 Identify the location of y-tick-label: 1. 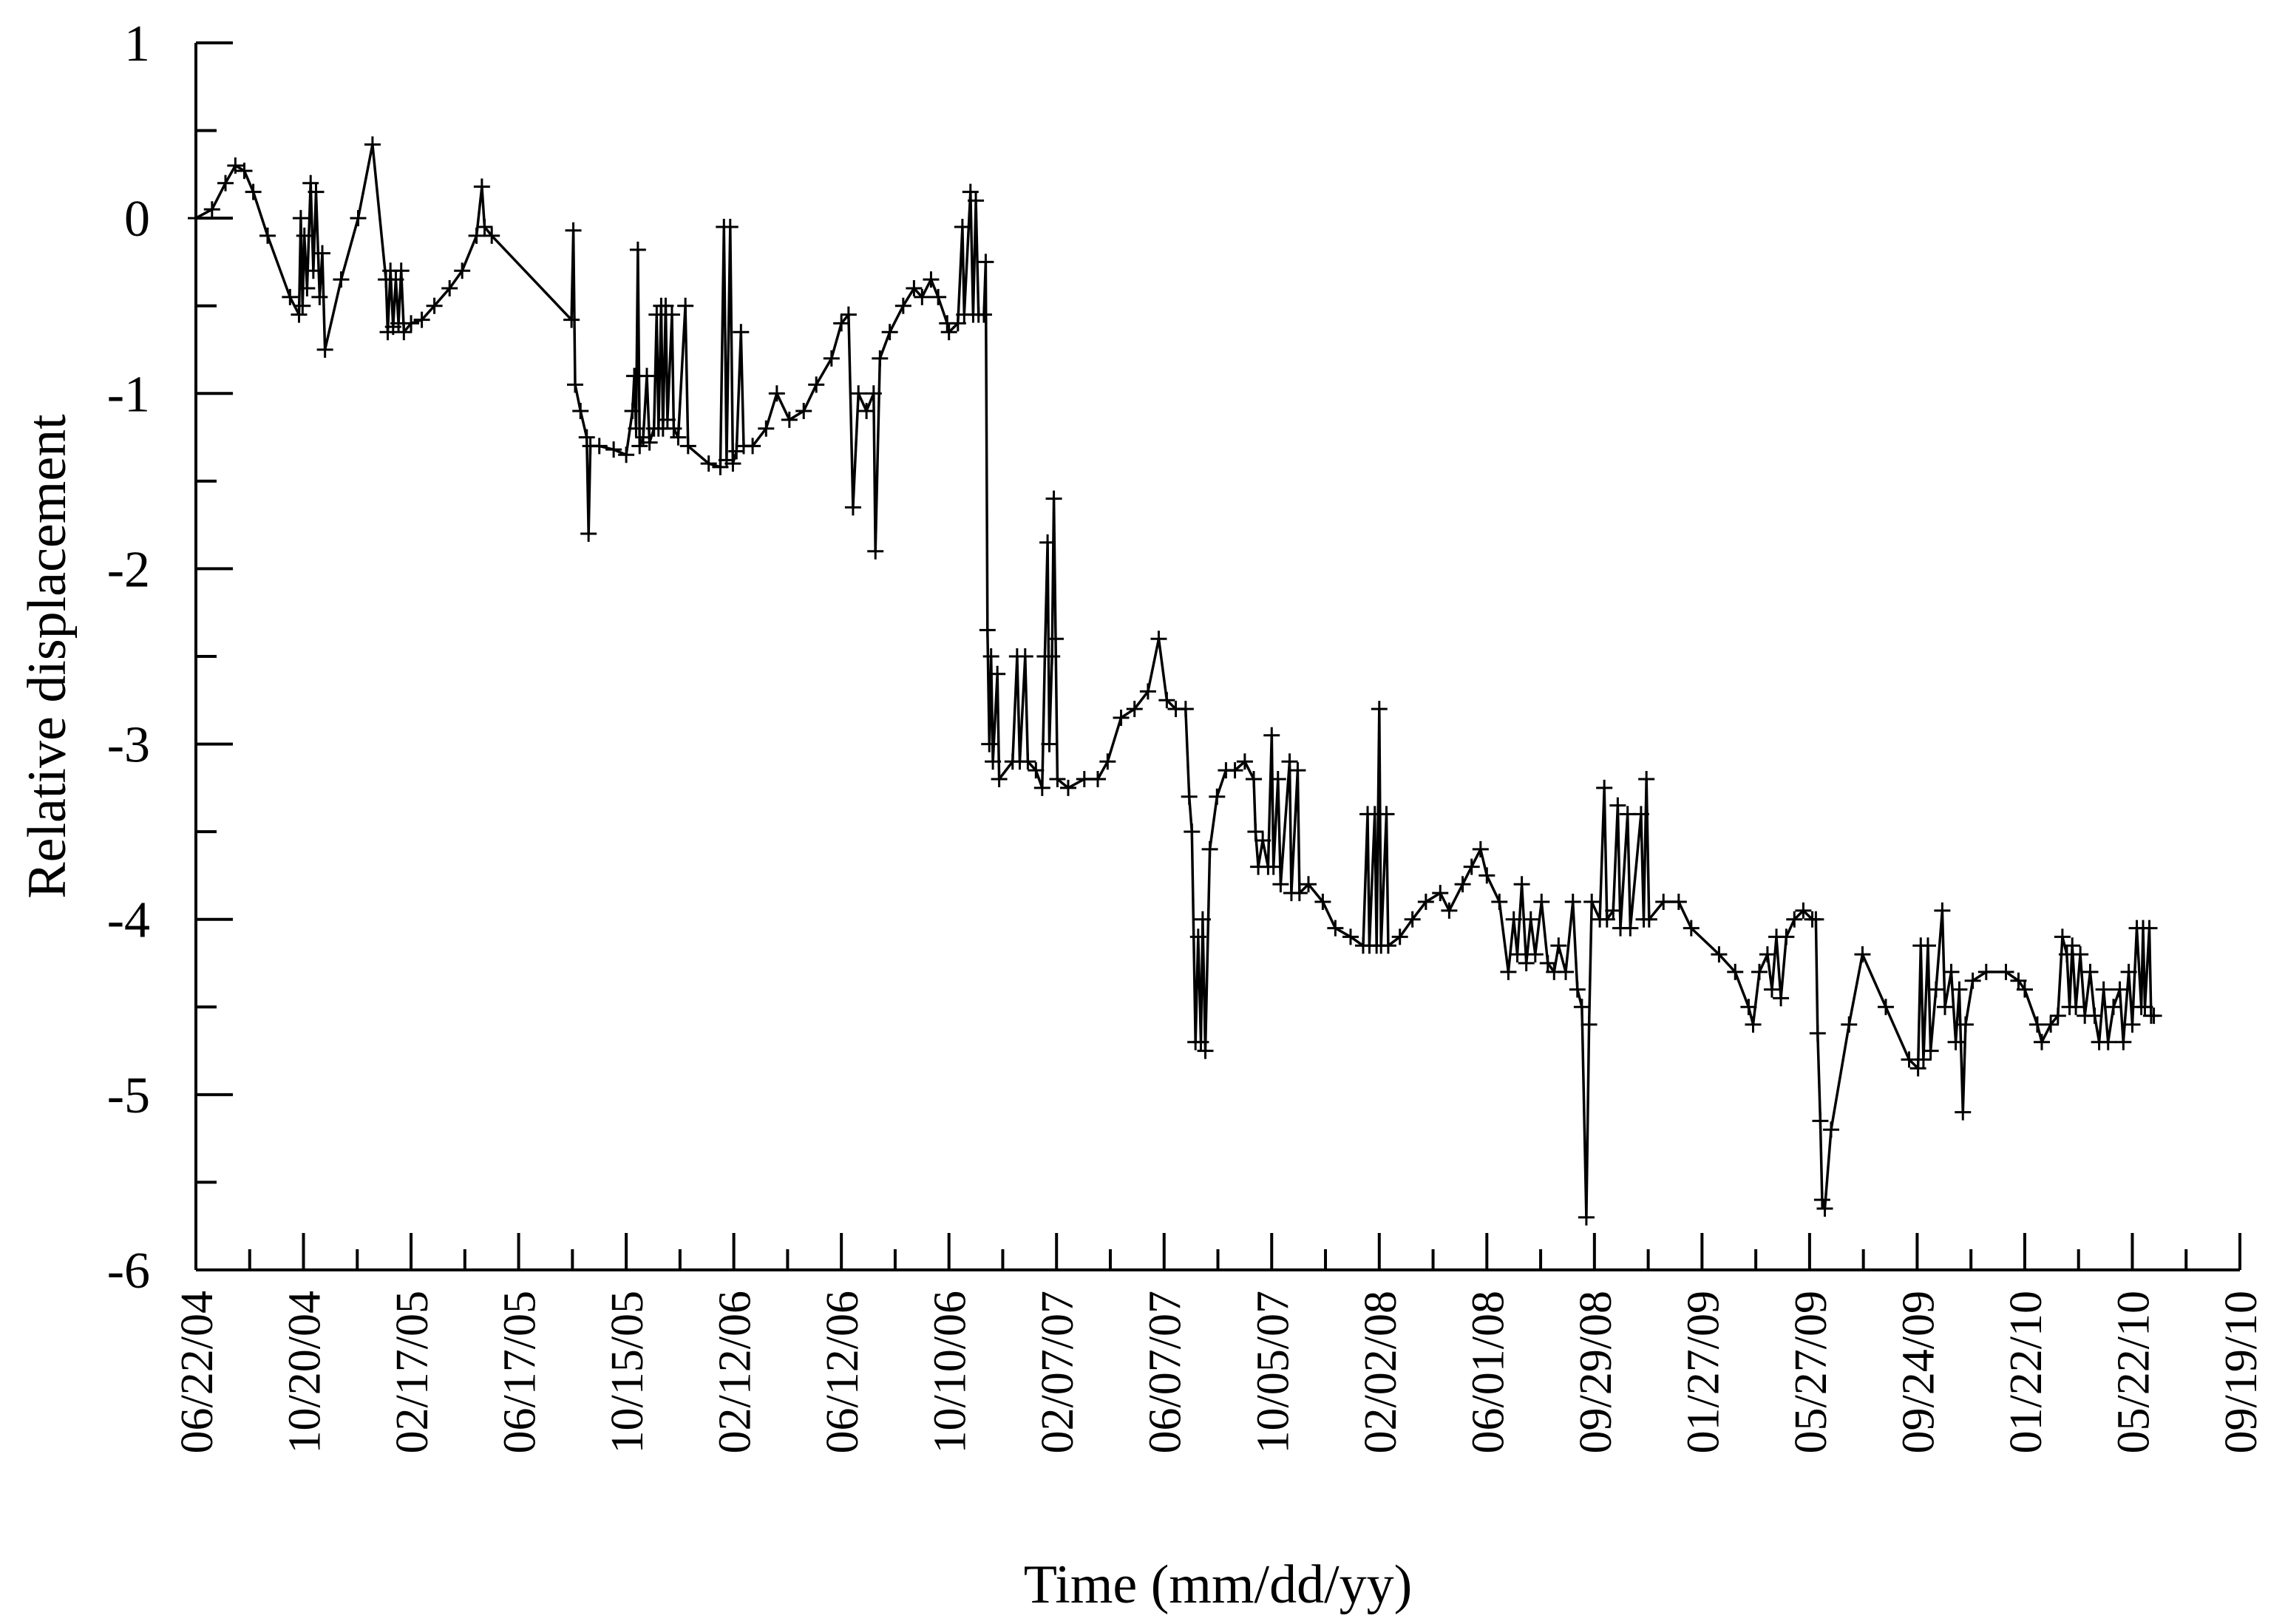
(137, 44).